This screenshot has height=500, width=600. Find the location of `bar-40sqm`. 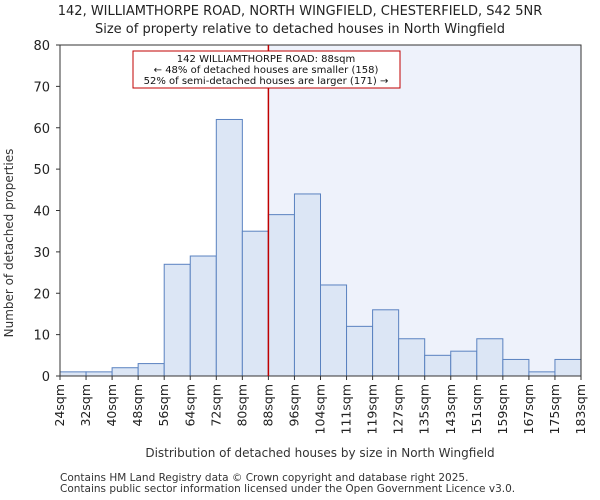

bar-40sqm is located at coordinates (125, 372).